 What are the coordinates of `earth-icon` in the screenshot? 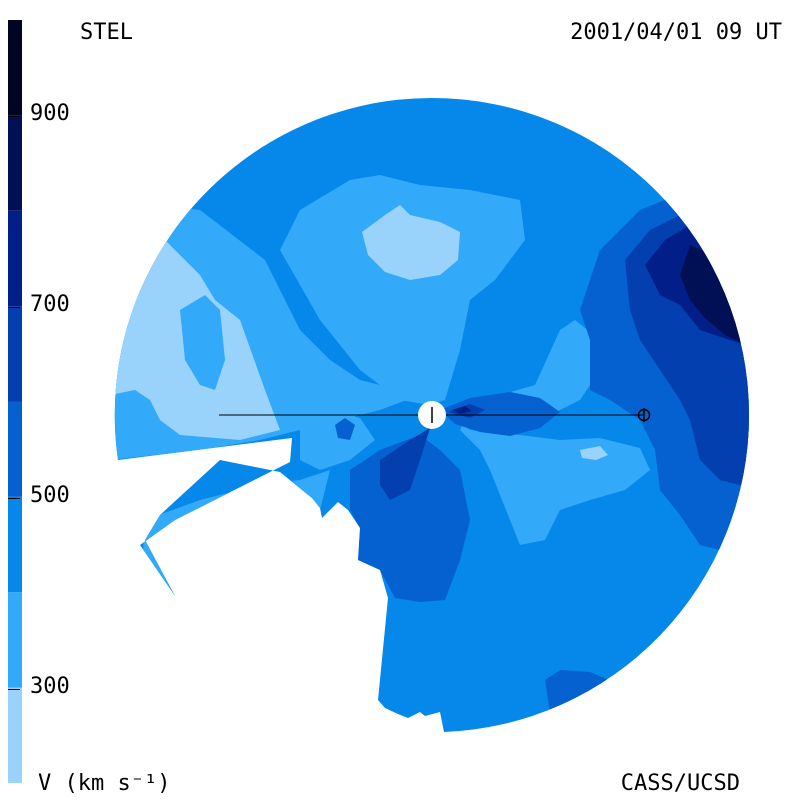 It's located at (644, 415).